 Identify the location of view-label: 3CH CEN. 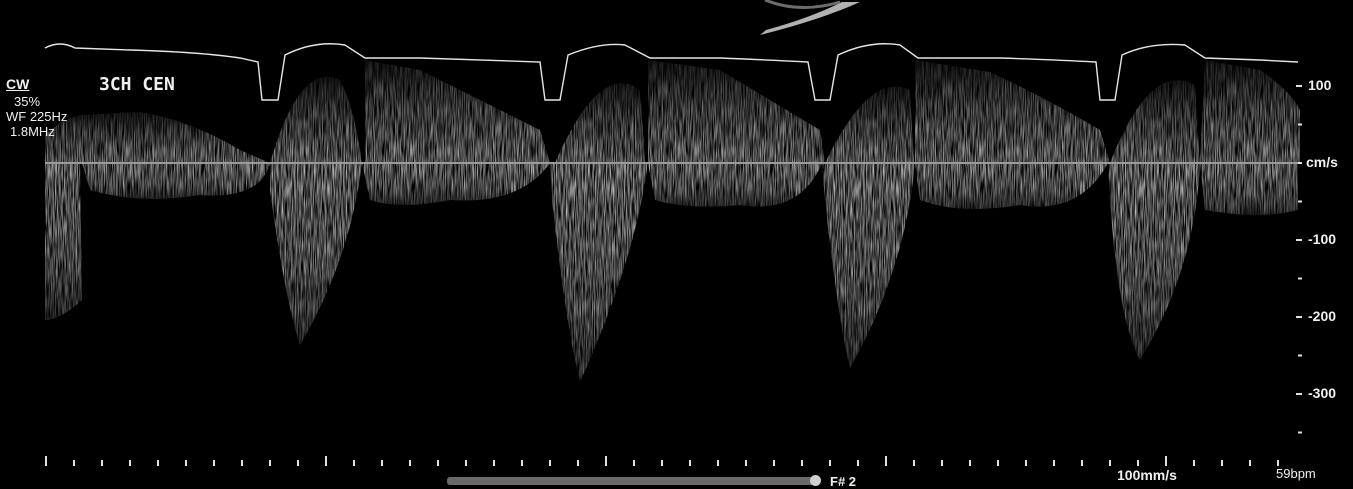
(137, 84).